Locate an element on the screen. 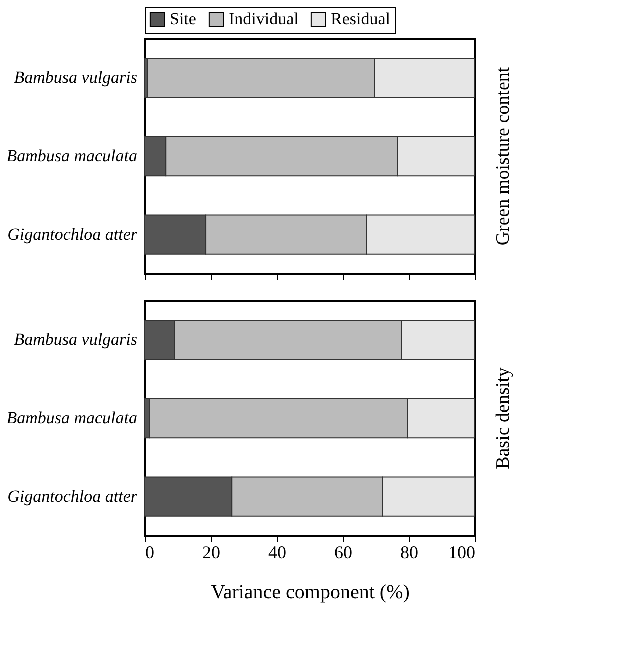  x-tick-label: 80 is located at coordinates (409, 552).